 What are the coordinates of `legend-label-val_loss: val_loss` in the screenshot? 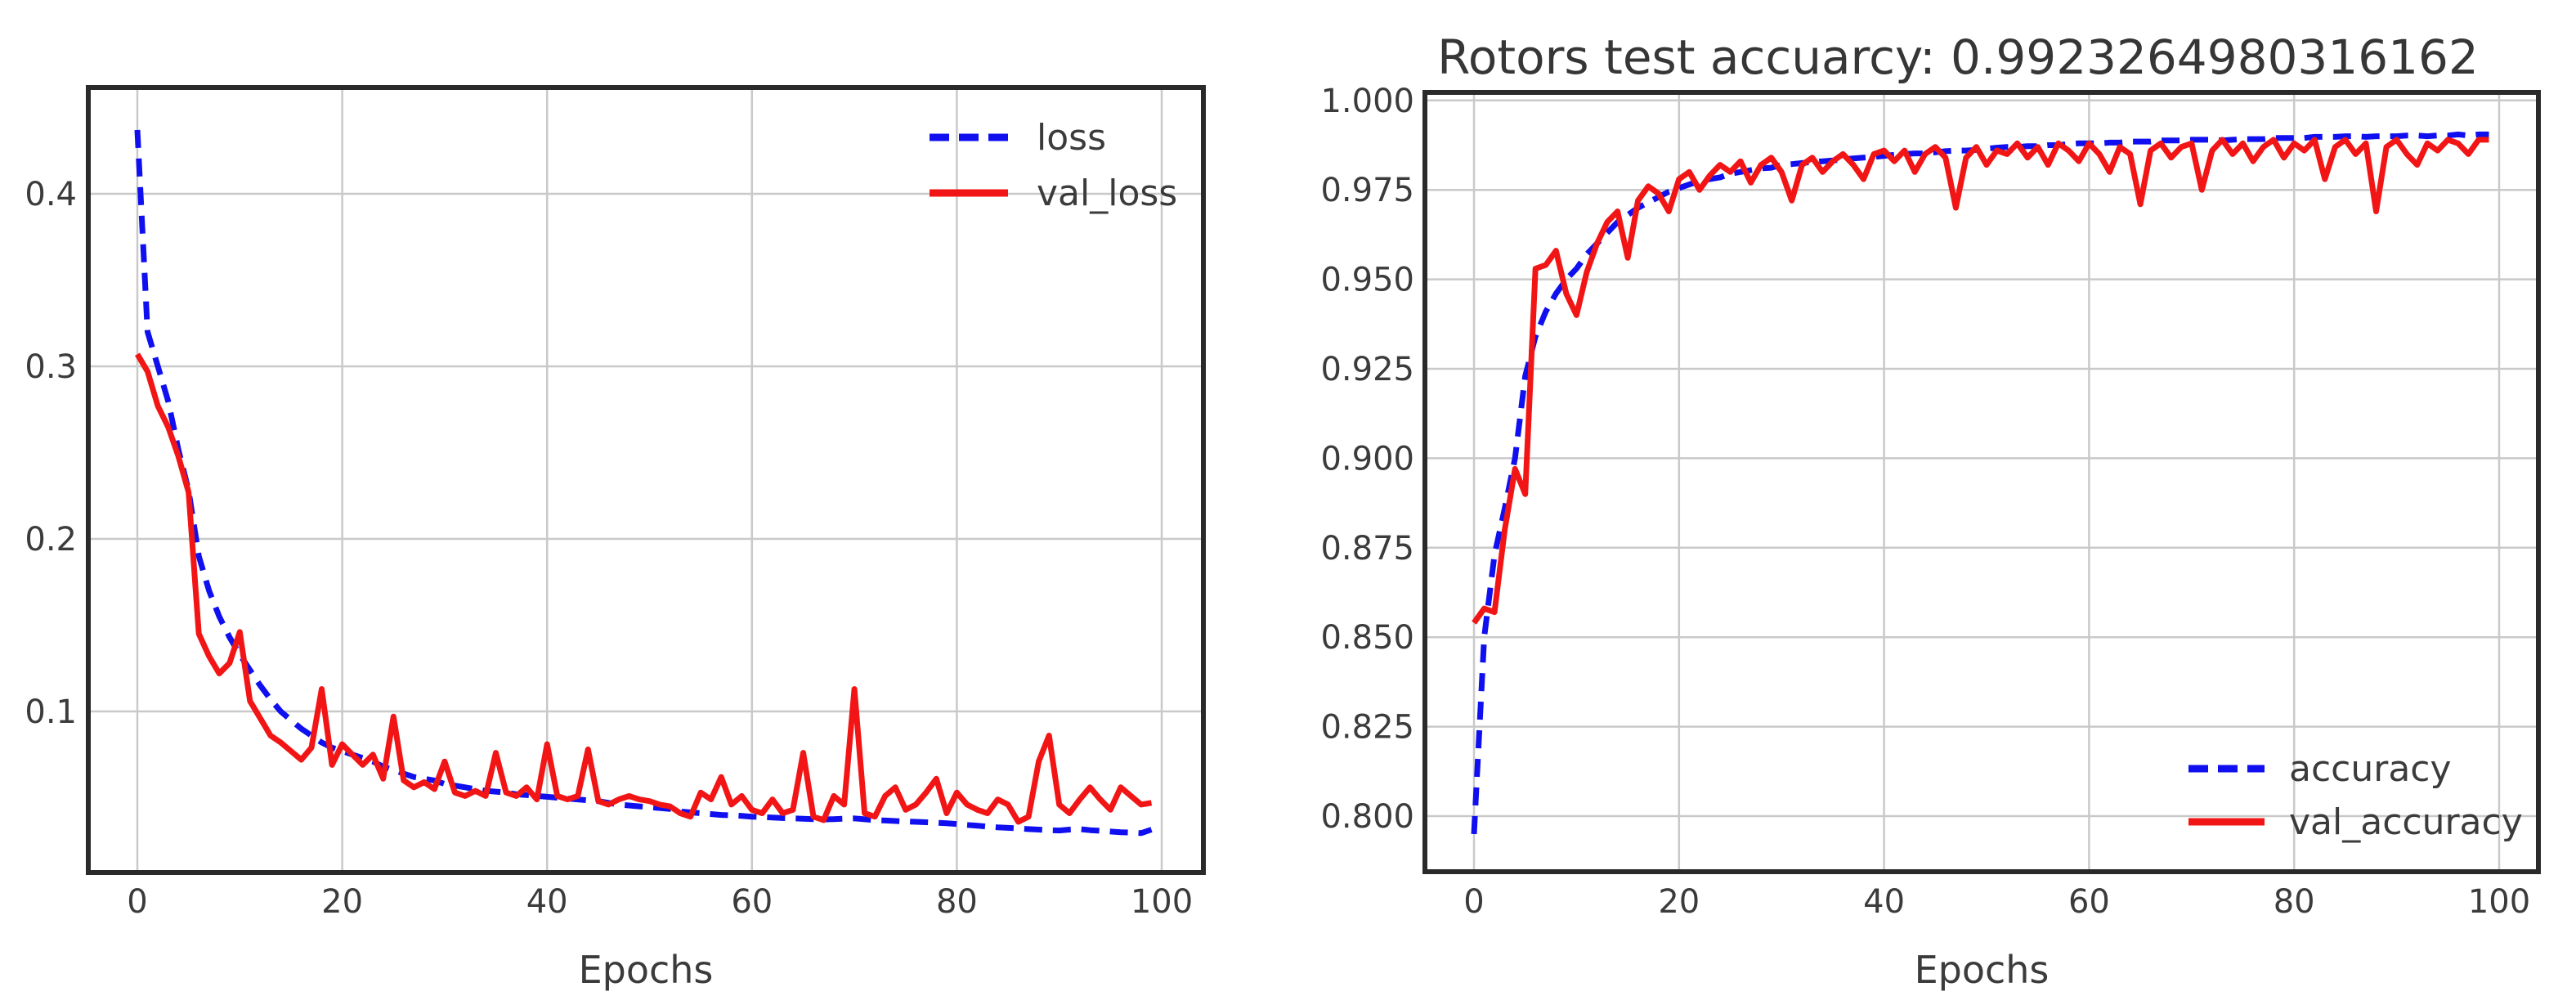 It's located at (1107, 194).